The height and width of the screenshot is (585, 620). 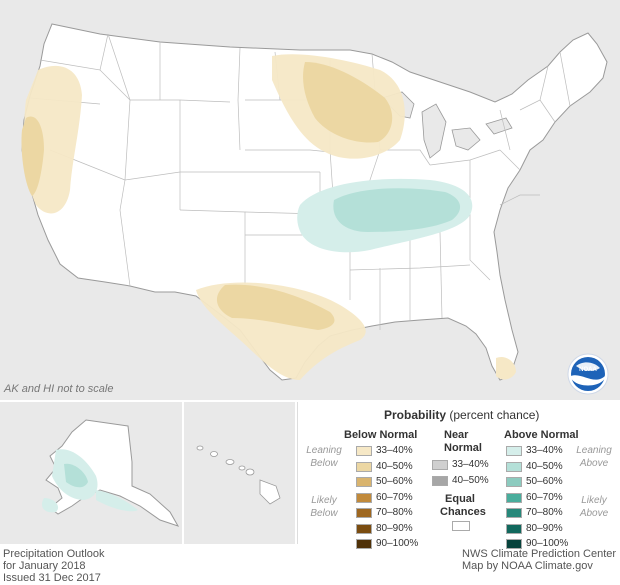 I want to click on footer-left-line: for January 2018, so click(x=44, y=566).